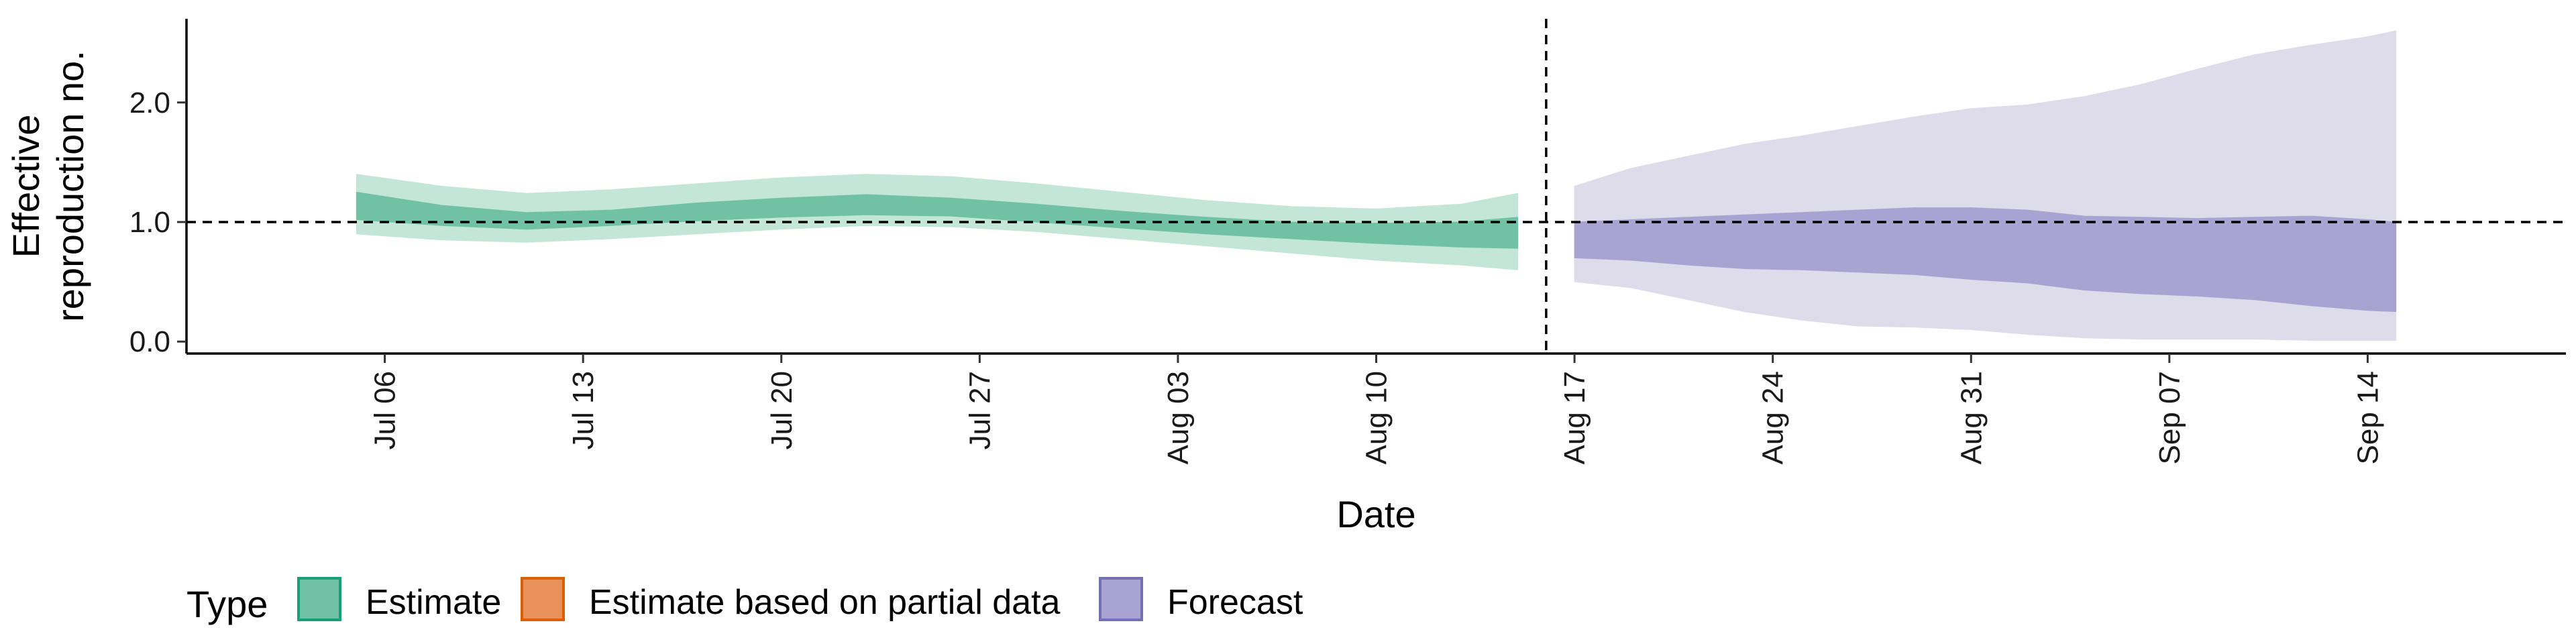 The width and height of the screenshot is (2576, 644). What do you see at coordinates (825, 602) in the screenshot?
I see `legend-label-partial: Estimate based on partial data` at bounding box center [825, 602].